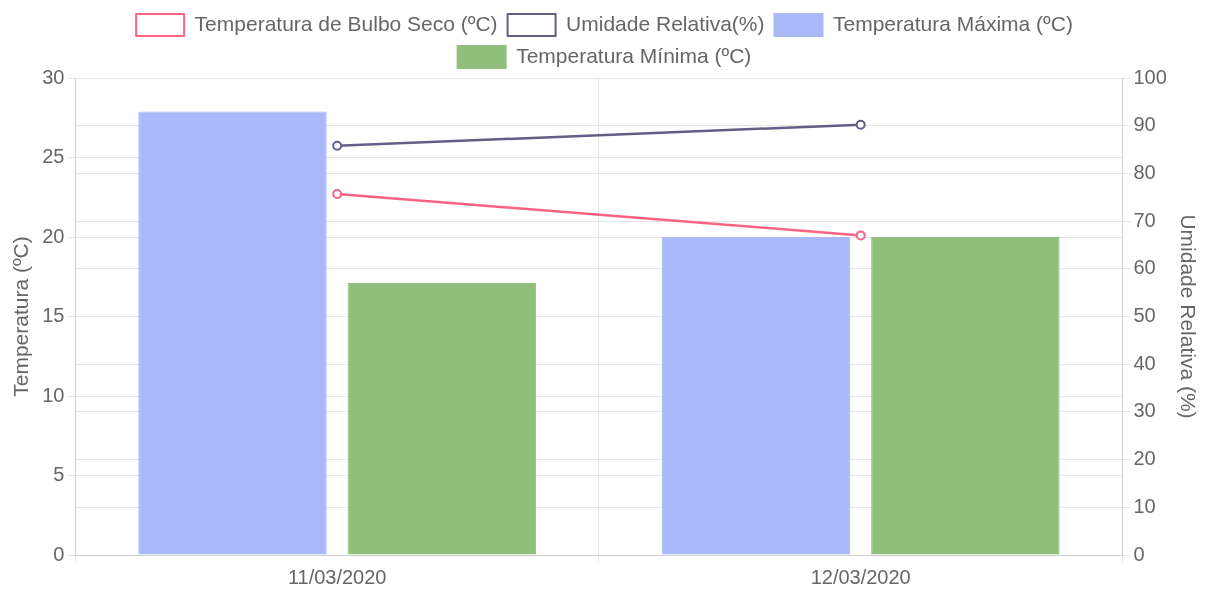 This screenshot has height=593, width=1209. What do you see at coordinates (1144, 362) in the screenshot?
I see `y2-tick-label: 40` at bounding box center [1144, 362].